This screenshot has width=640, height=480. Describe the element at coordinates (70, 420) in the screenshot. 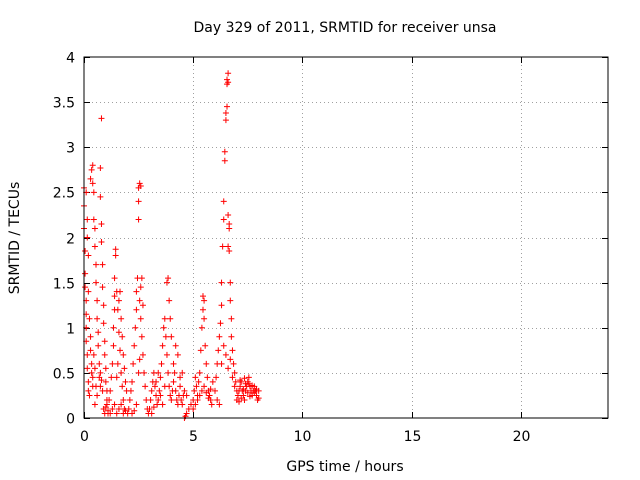

I see `y-tick-label: 0` at that location.